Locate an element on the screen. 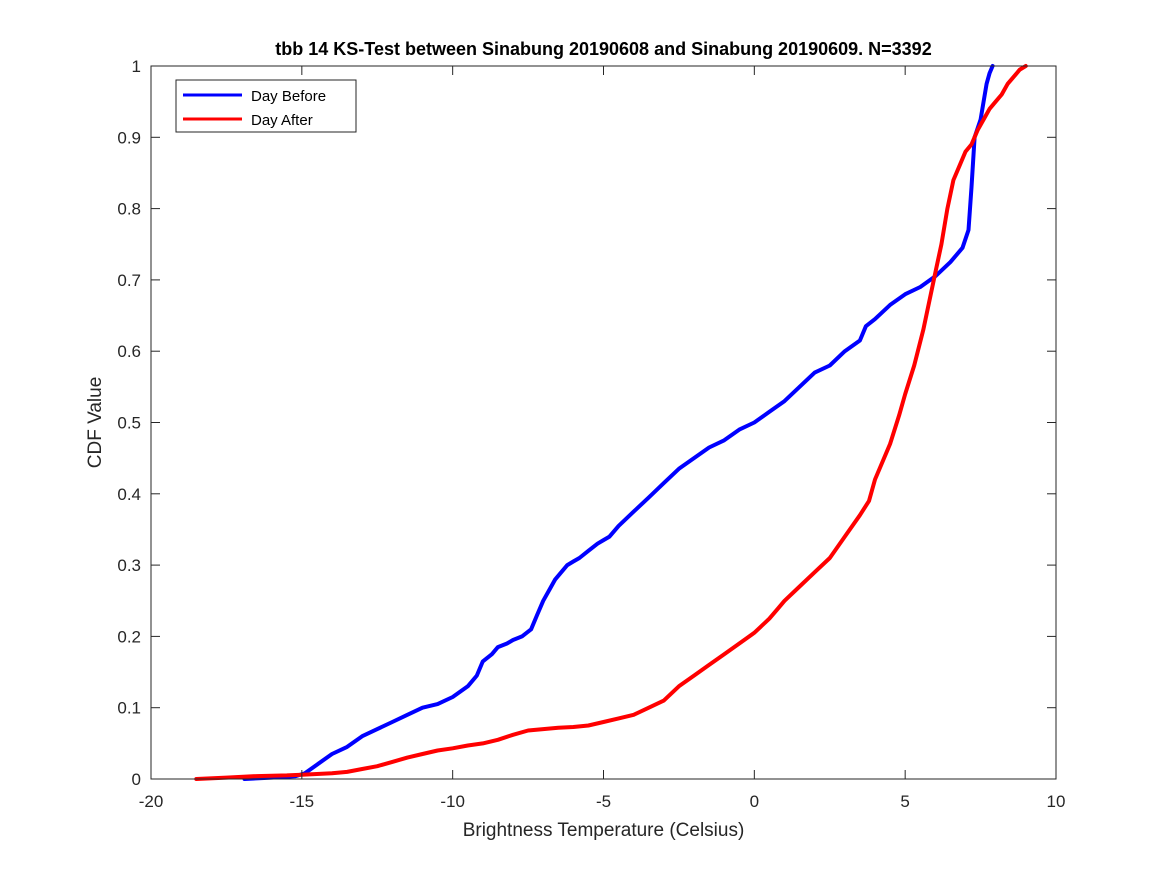 The width and height of the screenshot is (1167, 875). y-tick-label: 0.4 is located at coordinates (129, 494).